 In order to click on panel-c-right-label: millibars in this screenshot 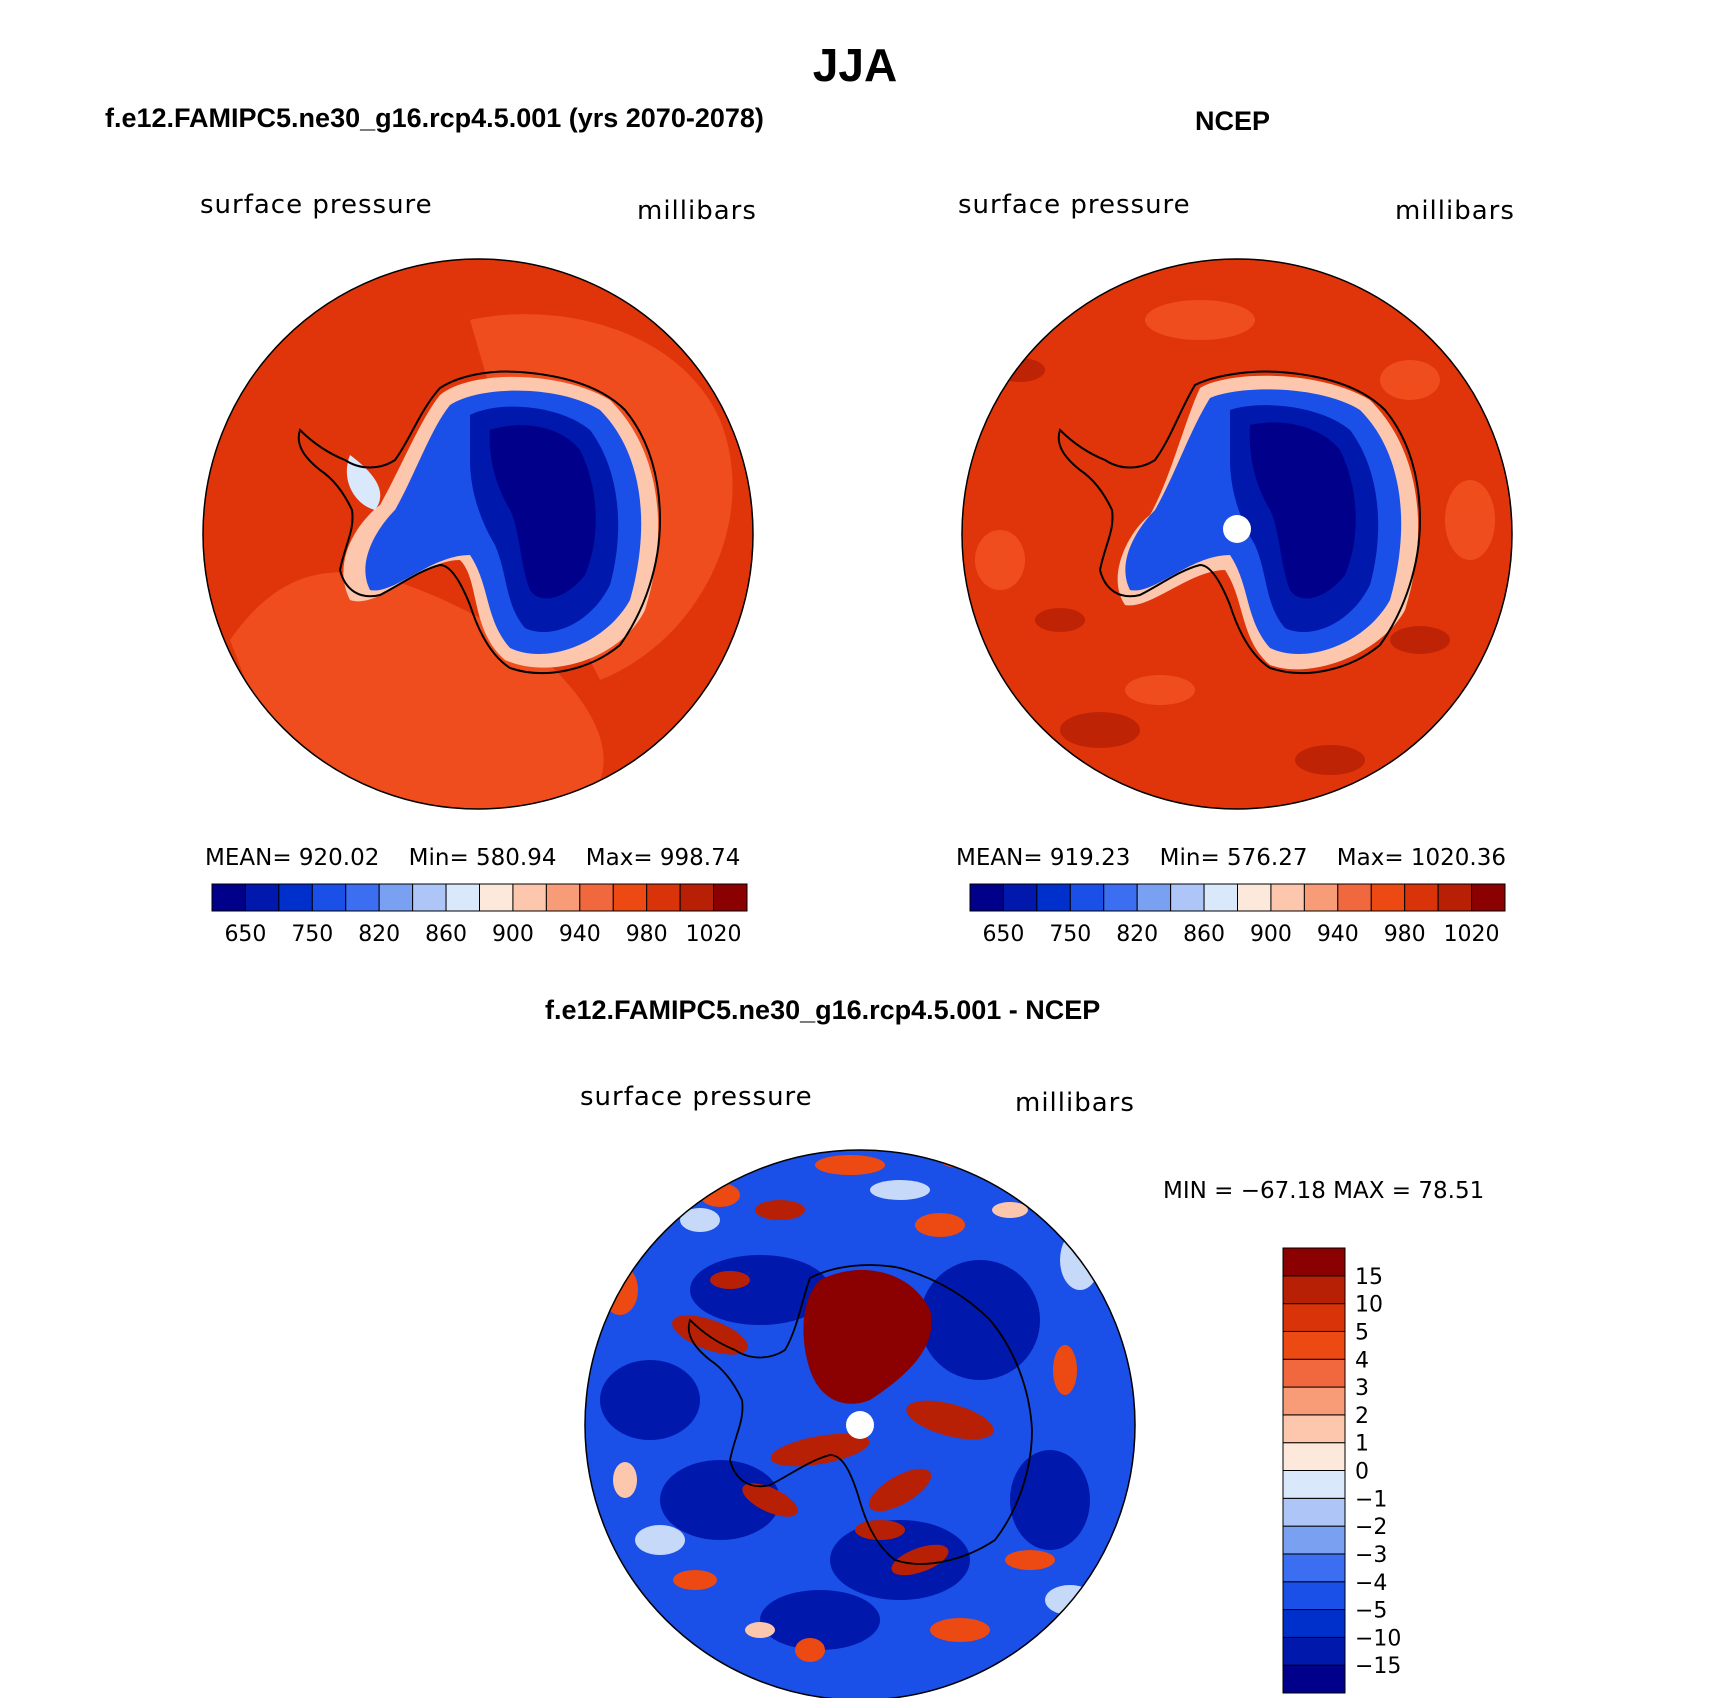, I will do `click(1075, 1103)`.